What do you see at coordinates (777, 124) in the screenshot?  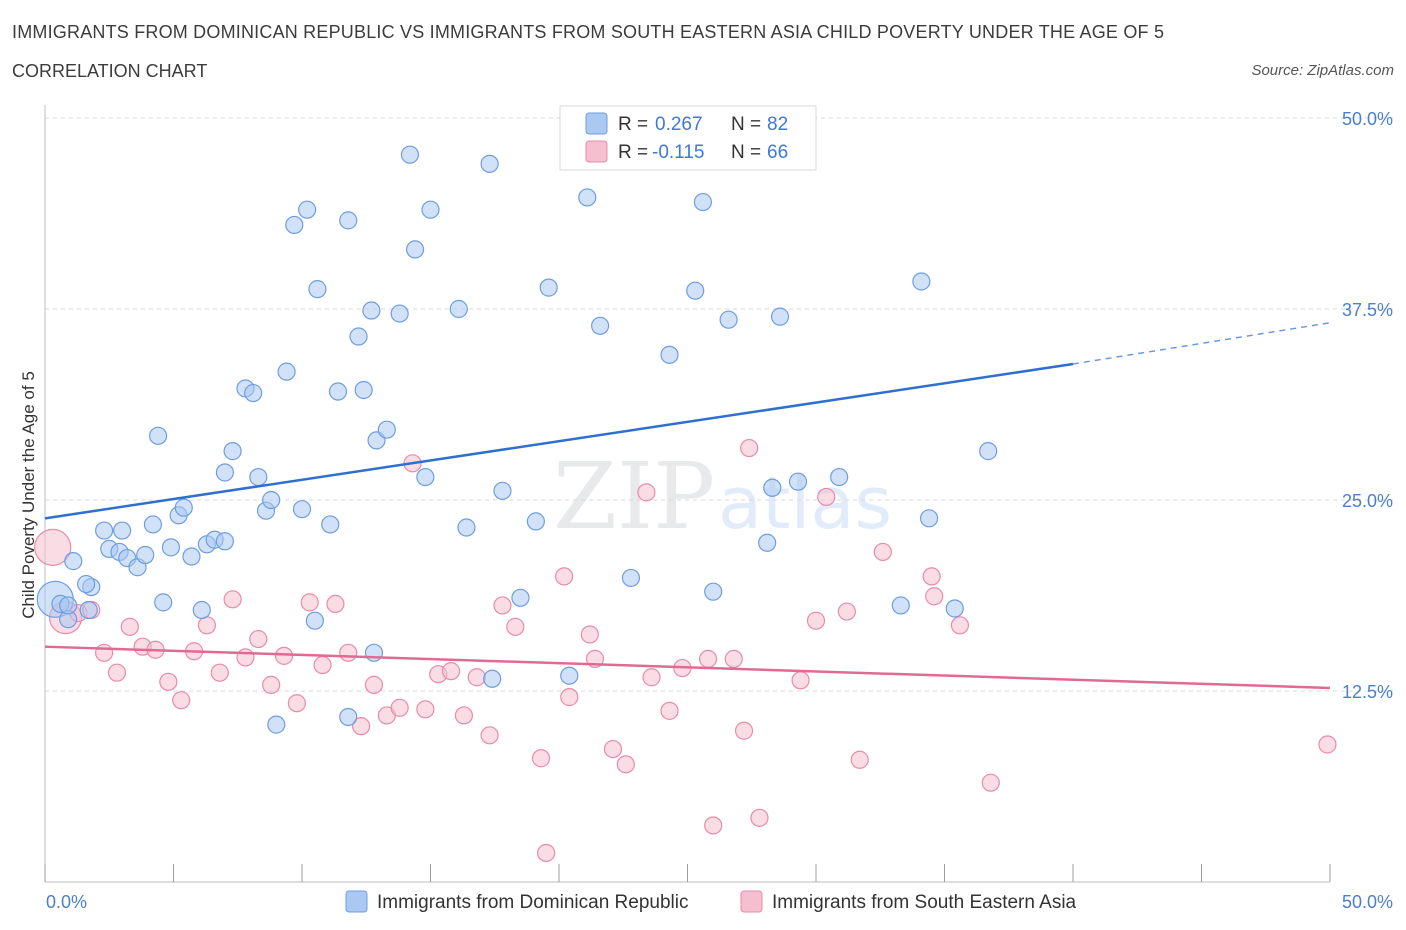 I see `legend-n-value-1: 82` at bounding box center [777, 124].